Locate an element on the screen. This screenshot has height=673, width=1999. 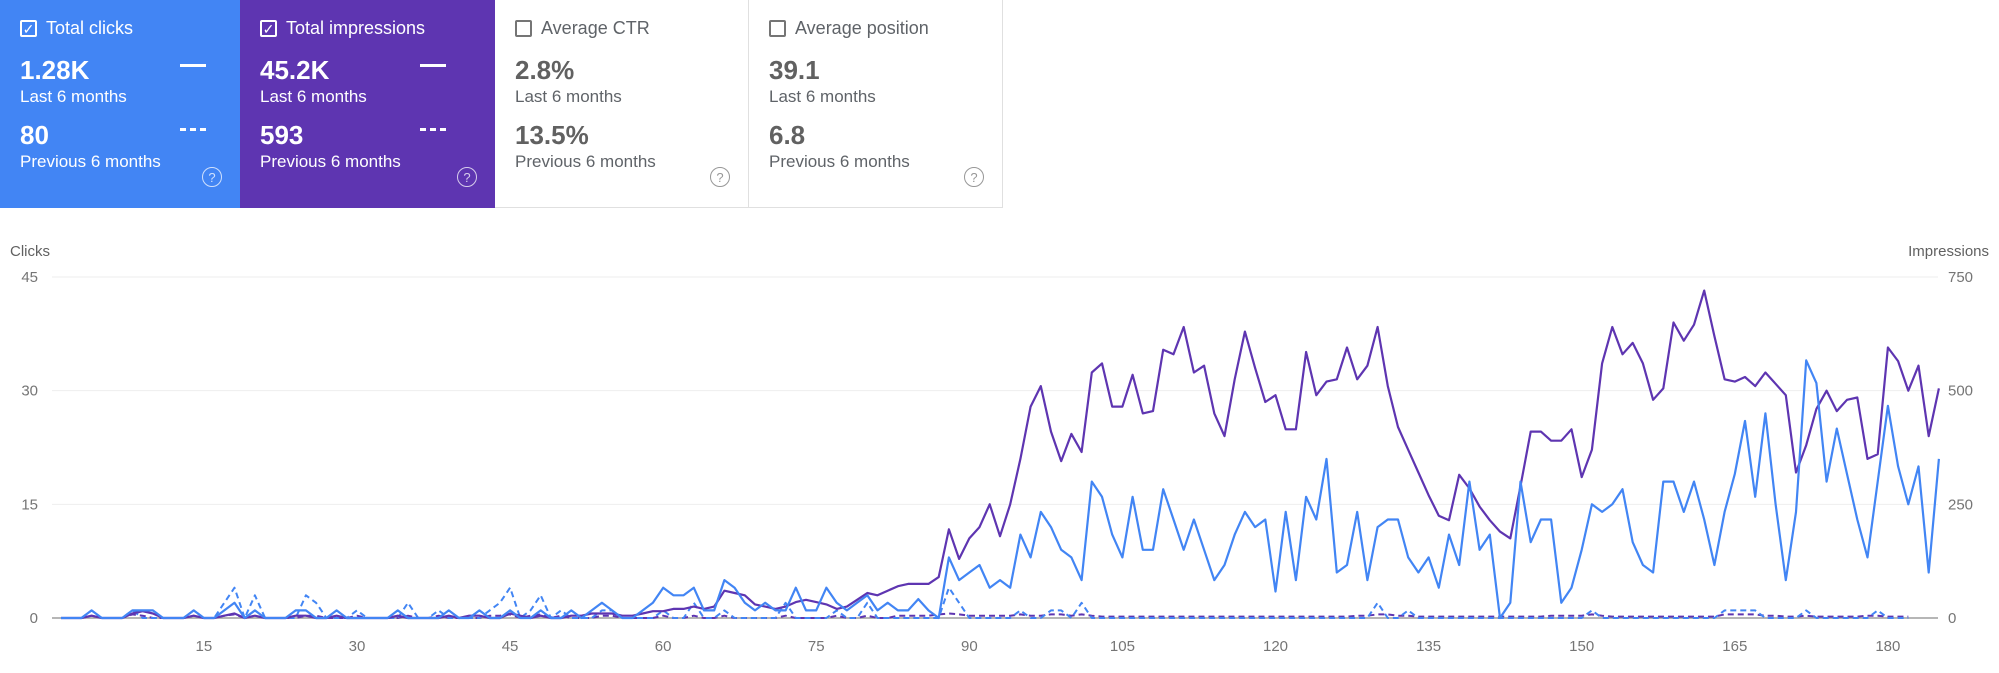
right-axis-title: Impressions is located at coordinates (1948, 251).